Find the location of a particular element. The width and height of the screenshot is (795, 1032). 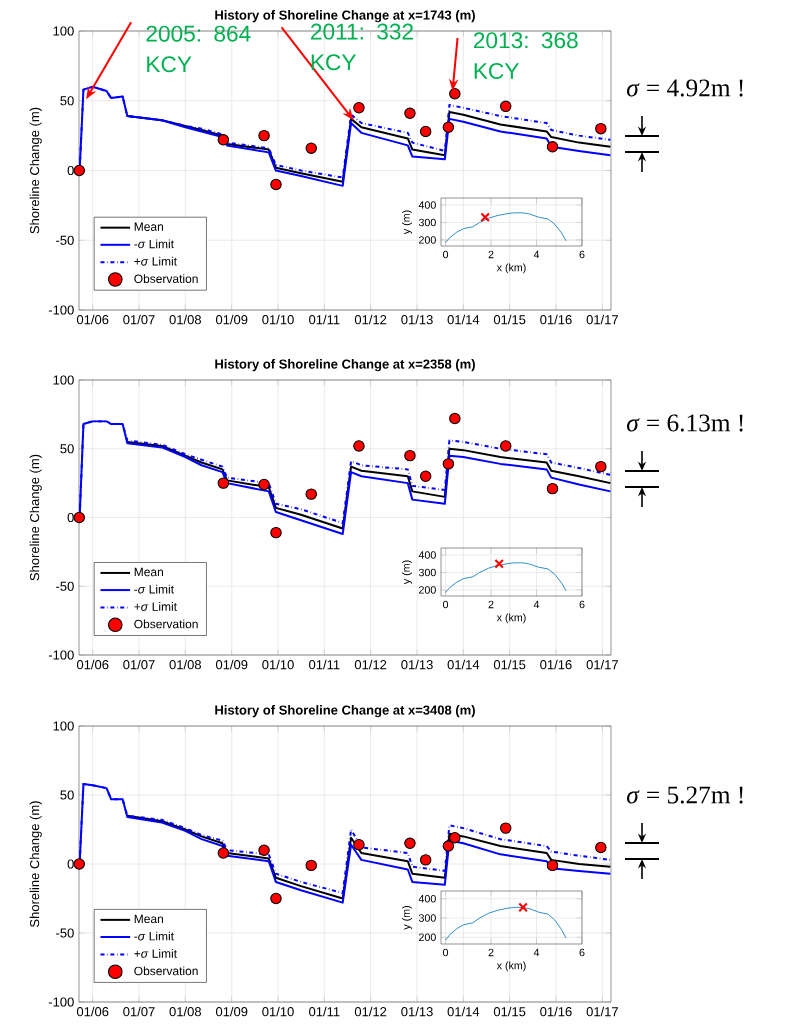

chart-title: History of Shoreline Change at x=1743 (m) is located at coordinates (345, 16).